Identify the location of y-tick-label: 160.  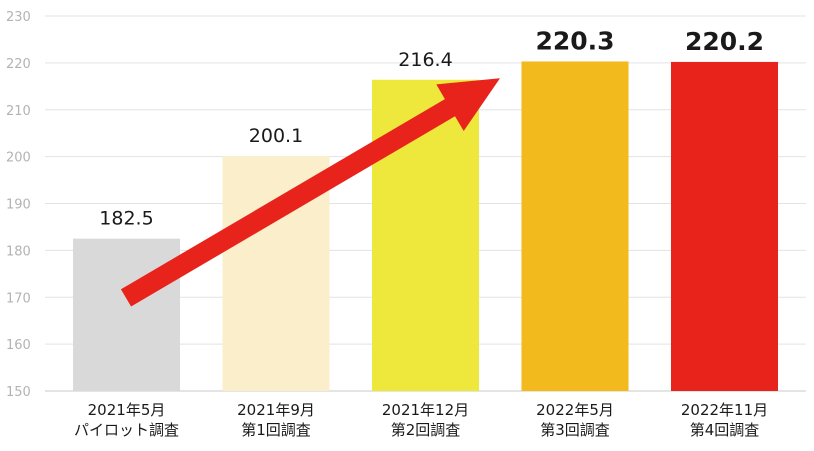
(18, 345).